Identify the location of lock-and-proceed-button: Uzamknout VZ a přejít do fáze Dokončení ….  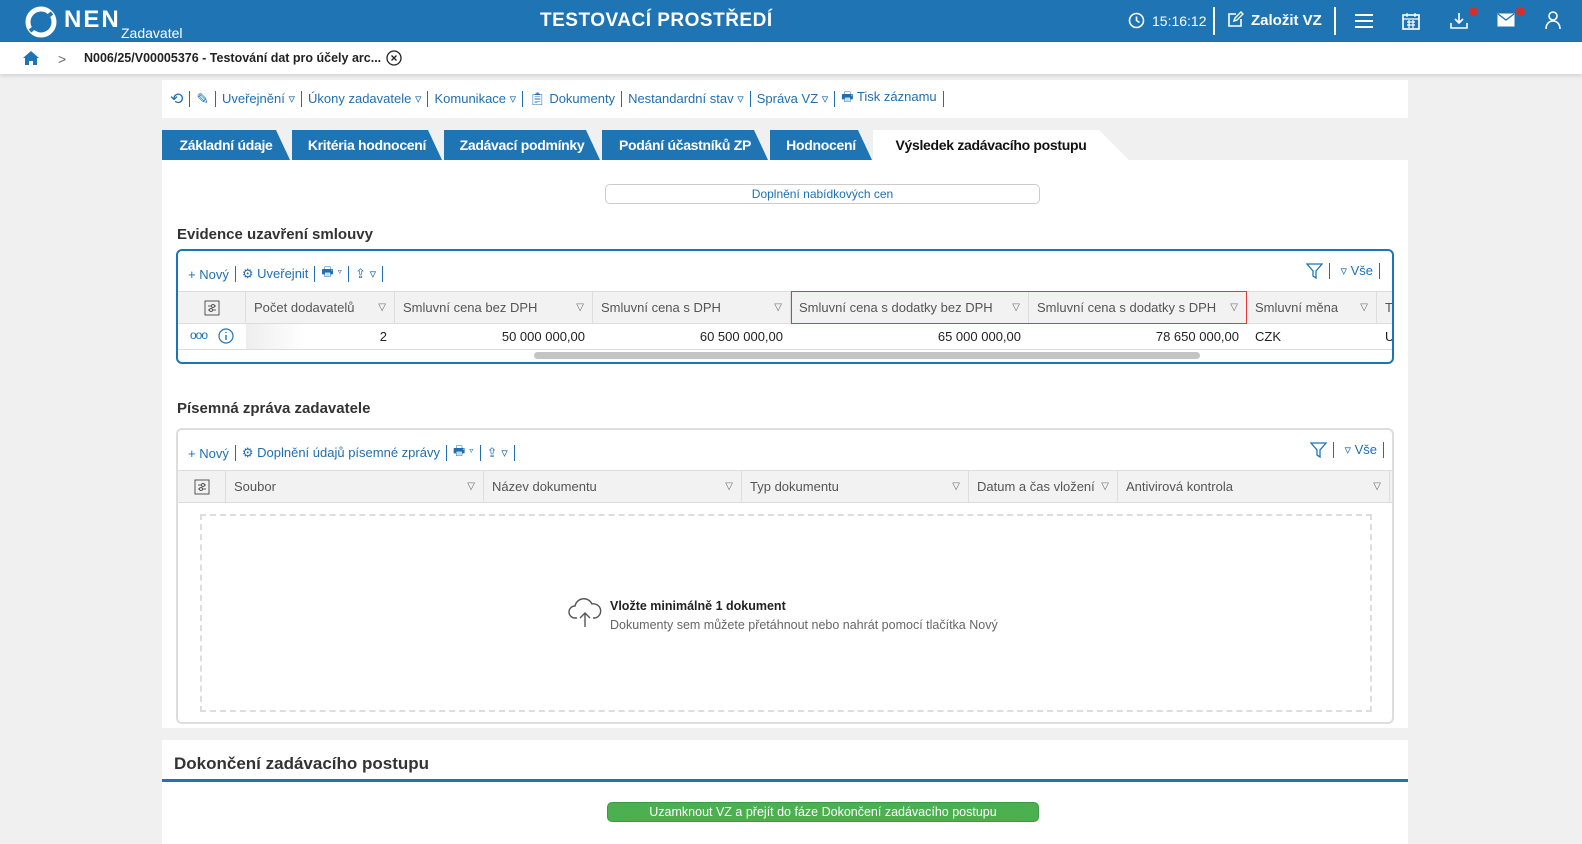
(823, 812).